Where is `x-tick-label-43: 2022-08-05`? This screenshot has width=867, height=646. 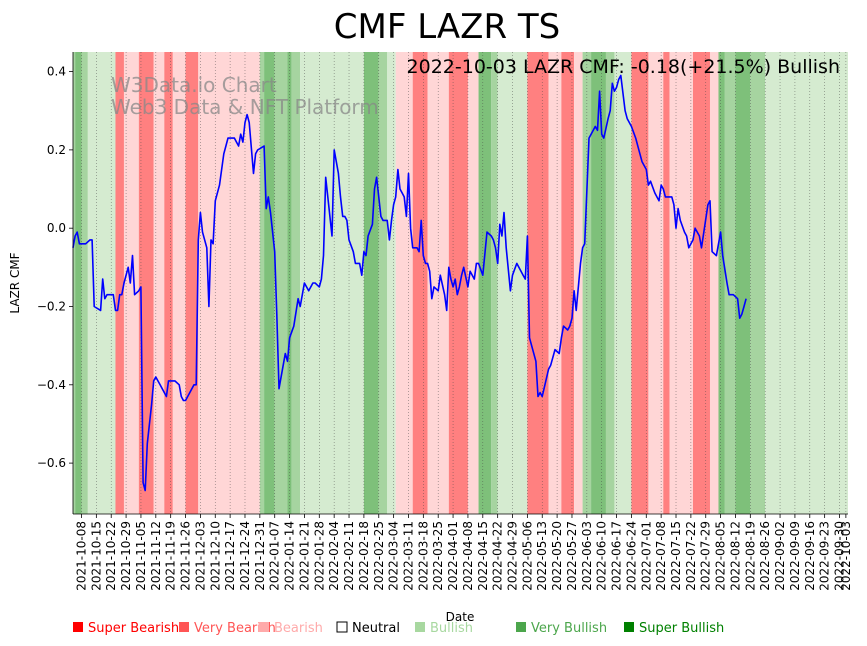 x-tick-label-43: 2022-08-05 is located at coordinates (721, 556).